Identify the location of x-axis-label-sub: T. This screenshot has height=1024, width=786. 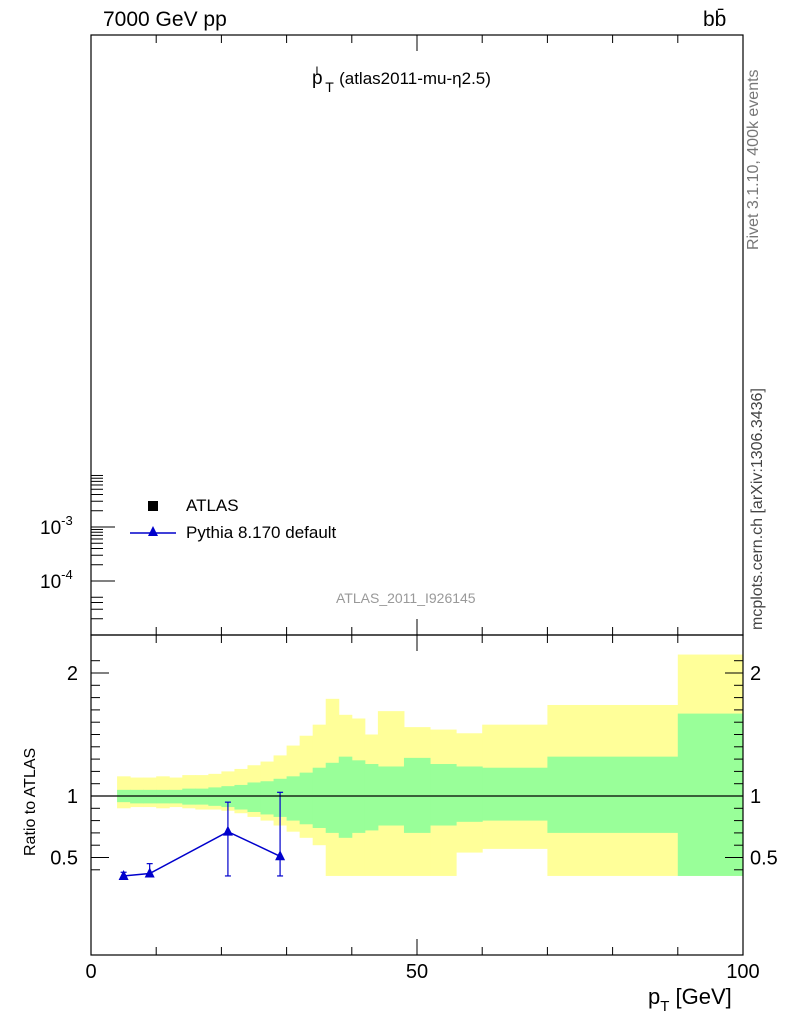
(665, 1006).